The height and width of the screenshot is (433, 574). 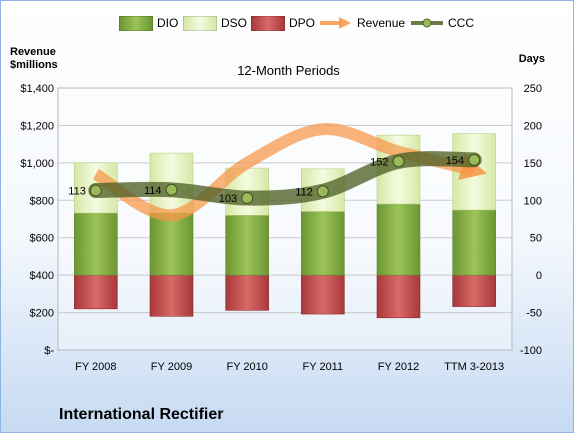 I want to click on category-label: TTM 3-2013, so click(x=474, y=367).